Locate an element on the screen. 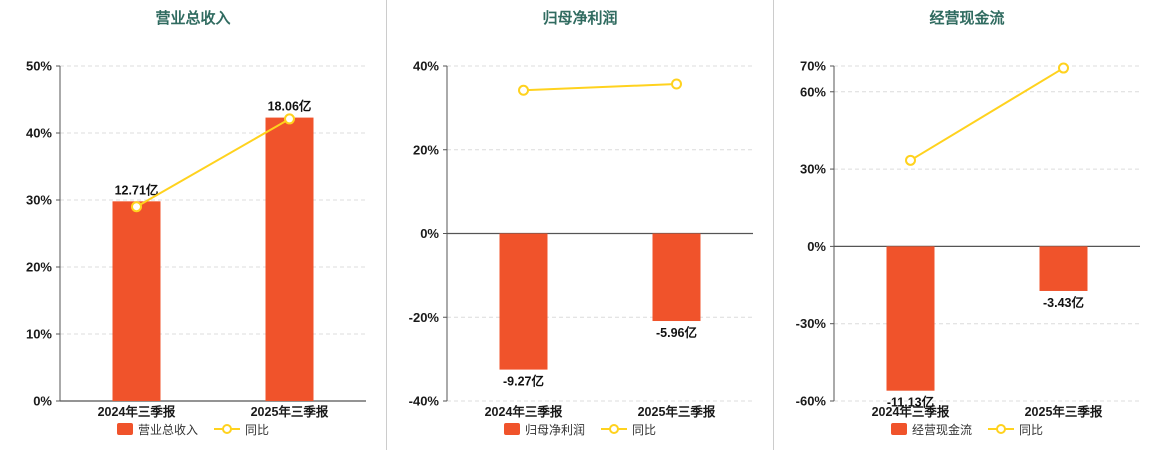 This screenshot has height=450, width=1160. bar-value-label: -3.43亿 is located at coordinates (1063, 302).